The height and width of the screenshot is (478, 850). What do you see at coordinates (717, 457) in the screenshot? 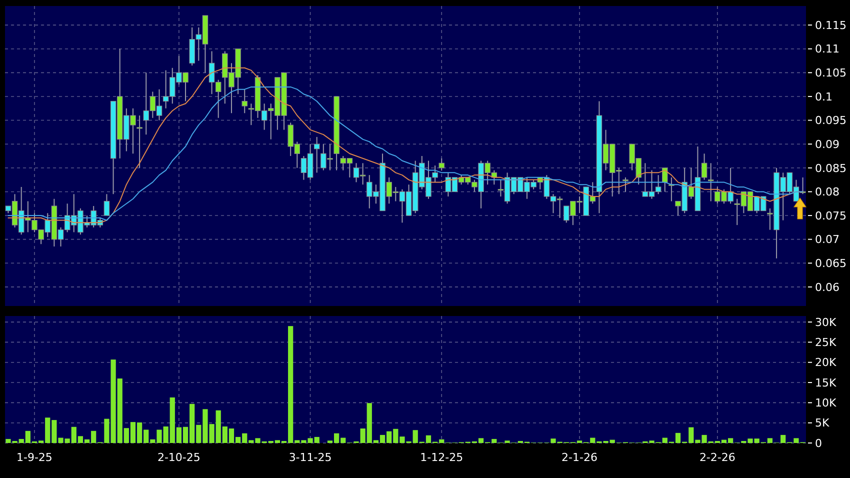
I see `x-tick-label: 2-2-26` at bounding box center [717, 457].